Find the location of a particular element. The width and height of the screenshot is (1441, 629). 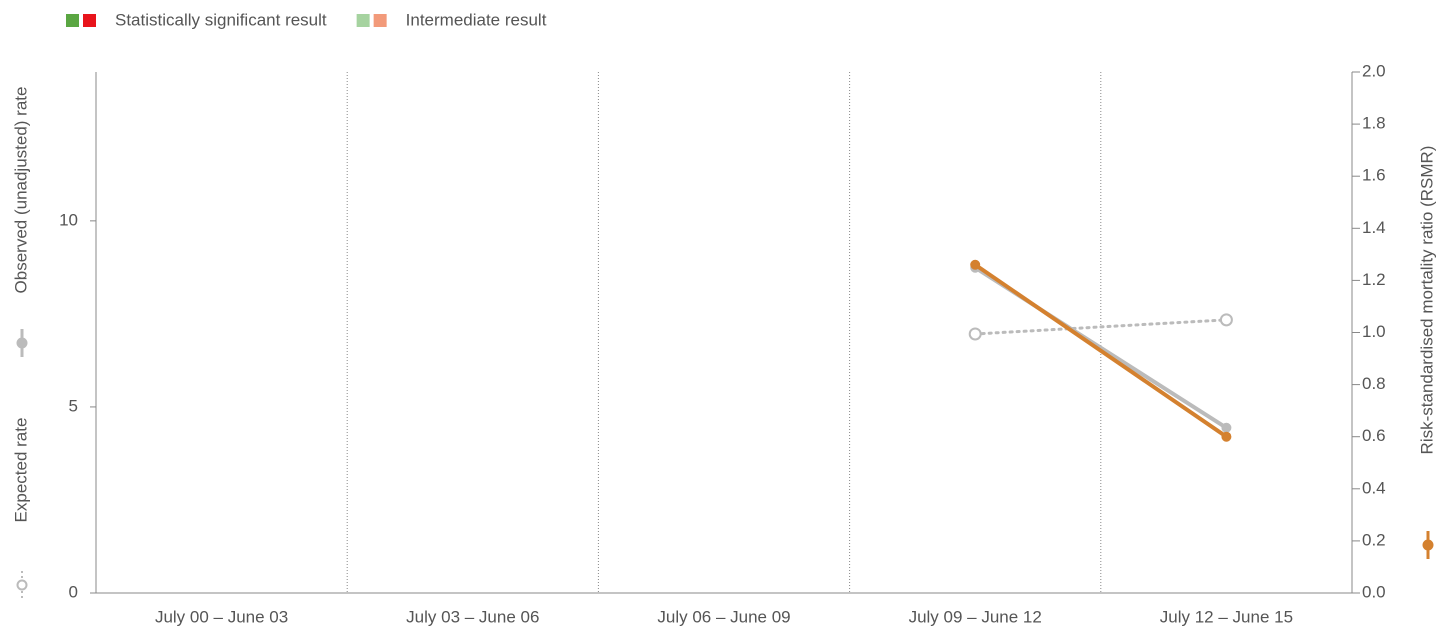

x-tick-label: July 09 – June 12 is located at coordinates (975, 616).